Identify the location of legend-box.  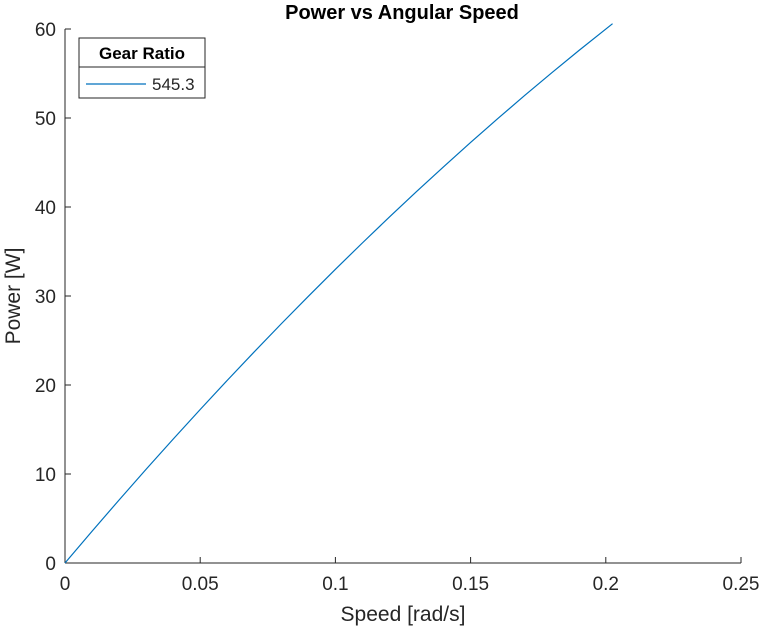
(142, 68).